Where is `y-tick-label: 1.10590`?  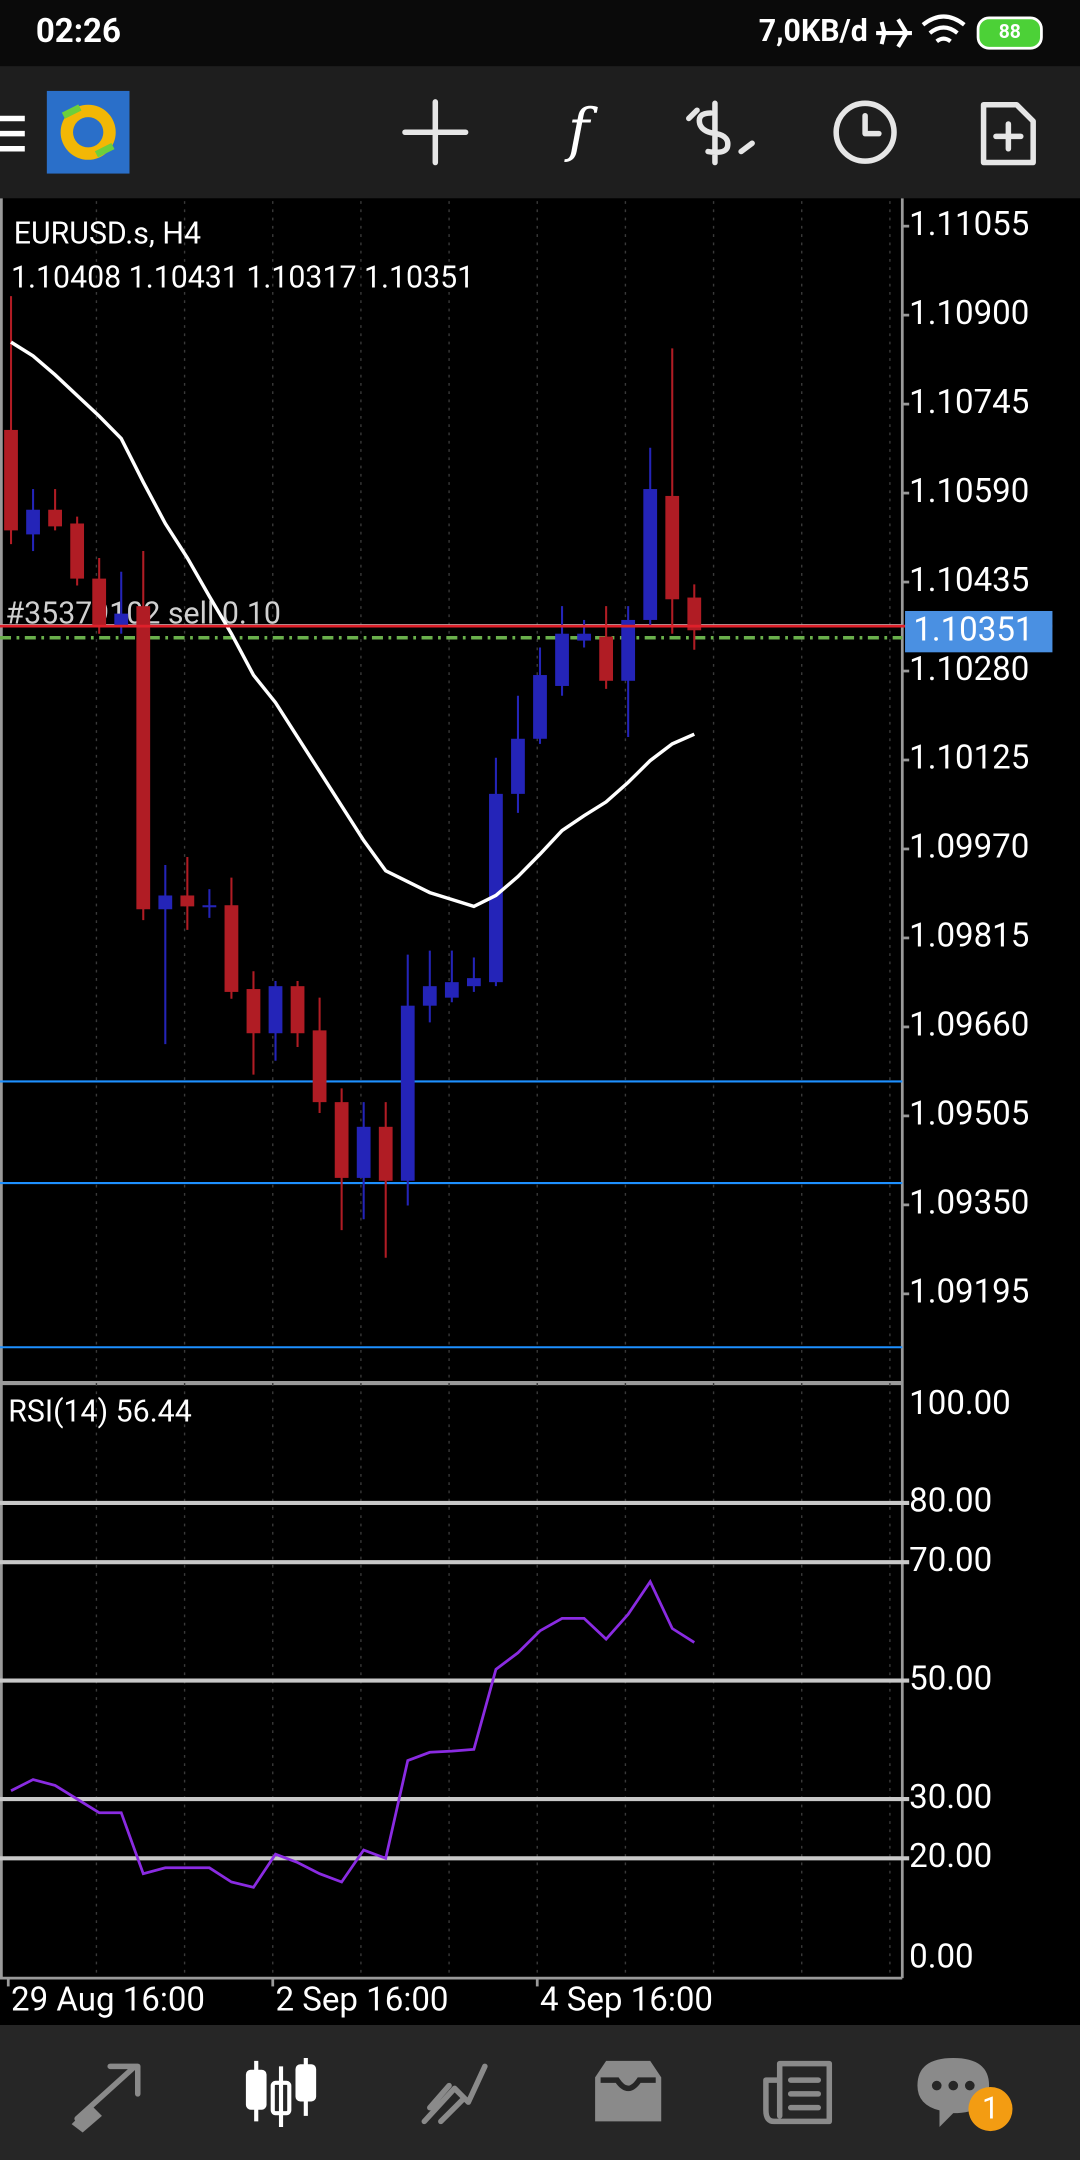 y-tick-label: 1.10590 is located at coordinates (969, 491).